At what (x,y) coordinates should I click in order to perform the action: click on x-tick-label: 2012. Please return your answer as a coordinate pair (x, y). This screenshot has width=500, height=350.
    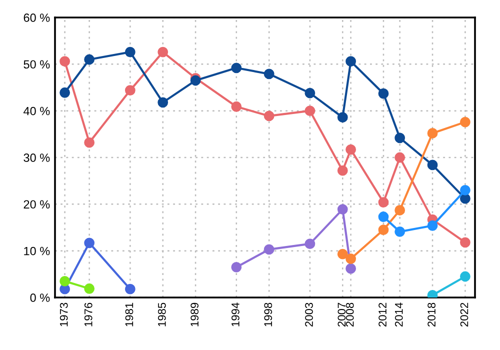
    Looking at the image, I should click on (382, 314).